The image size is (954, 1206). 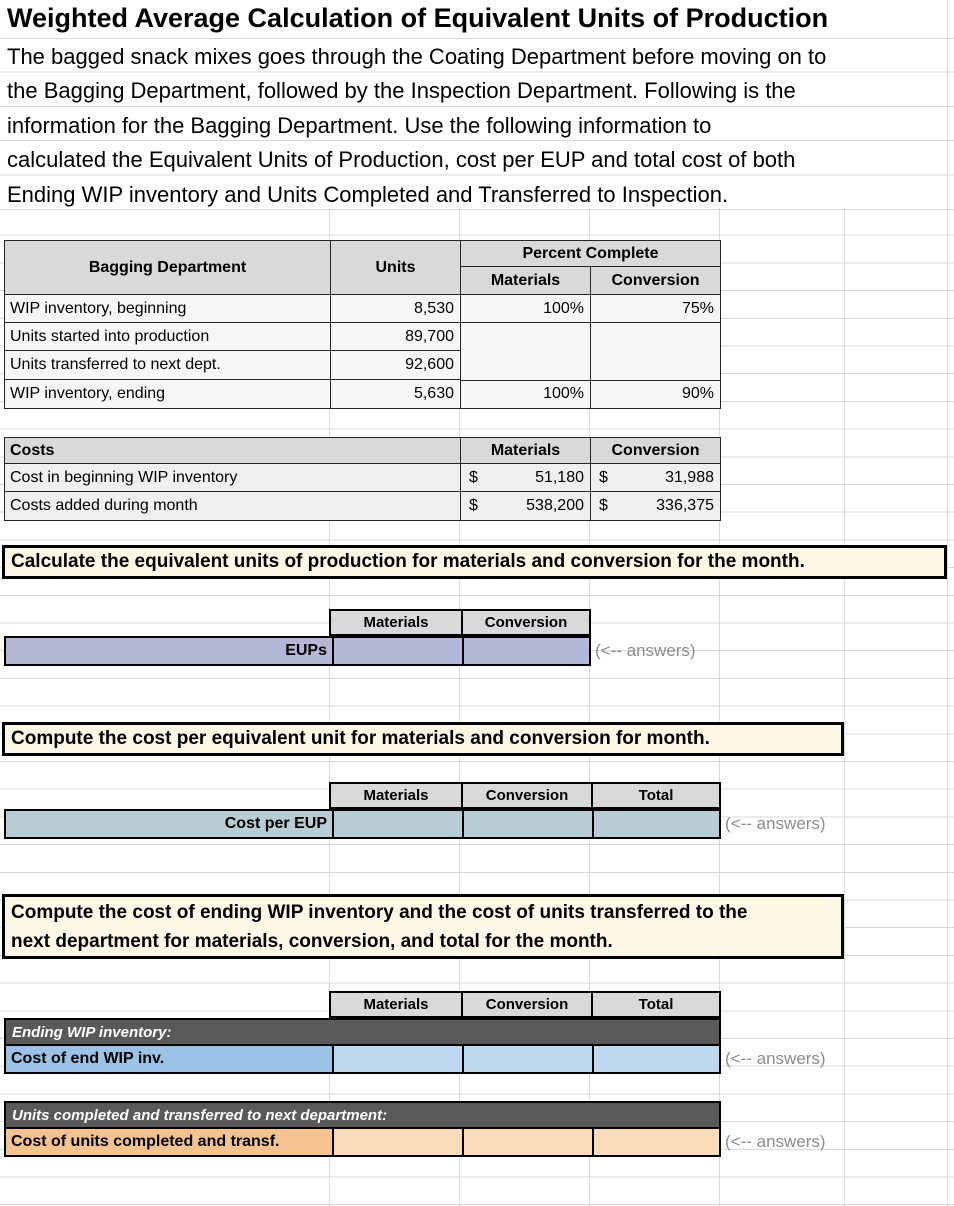 I want to click on units-value: 92,600, so click(x=396, y=365).